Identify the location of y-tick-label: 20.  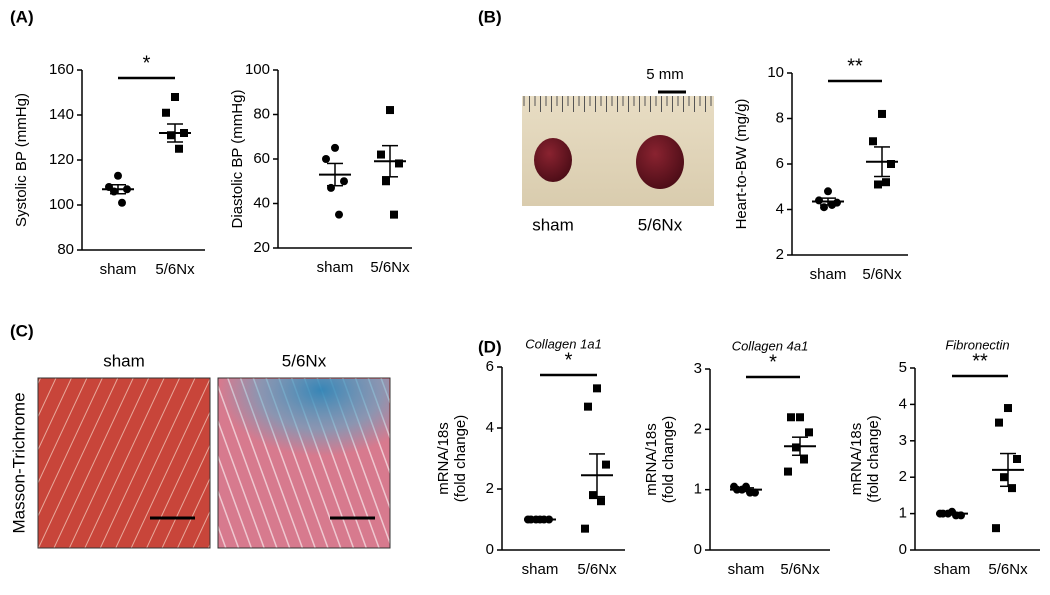
(261, 247).